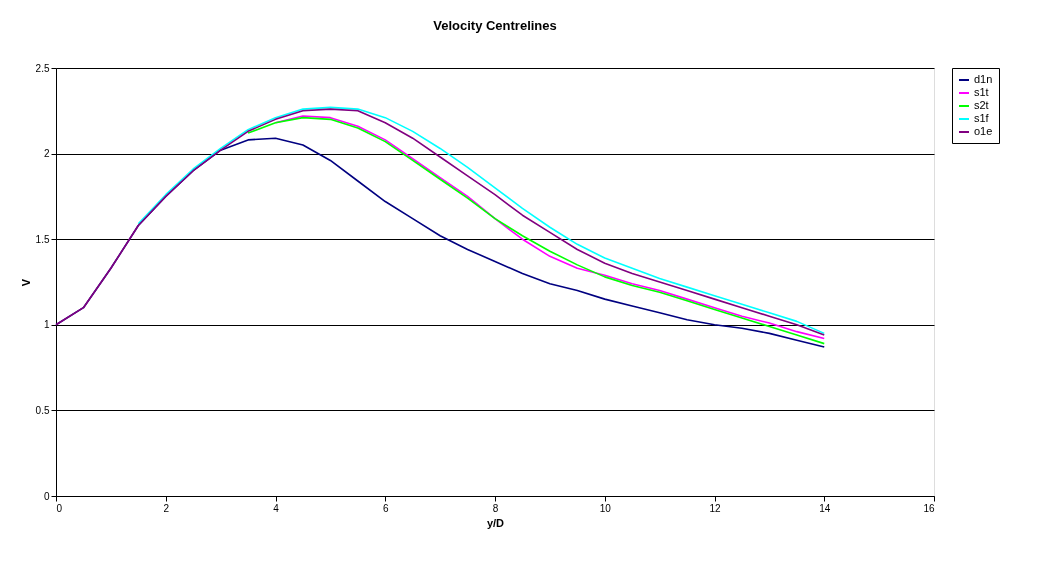 This screenshot has width=1054, height=566. Describe the element at coordinates (981, 92) in the screenshot. I see `legend-label: s1t` at that location.